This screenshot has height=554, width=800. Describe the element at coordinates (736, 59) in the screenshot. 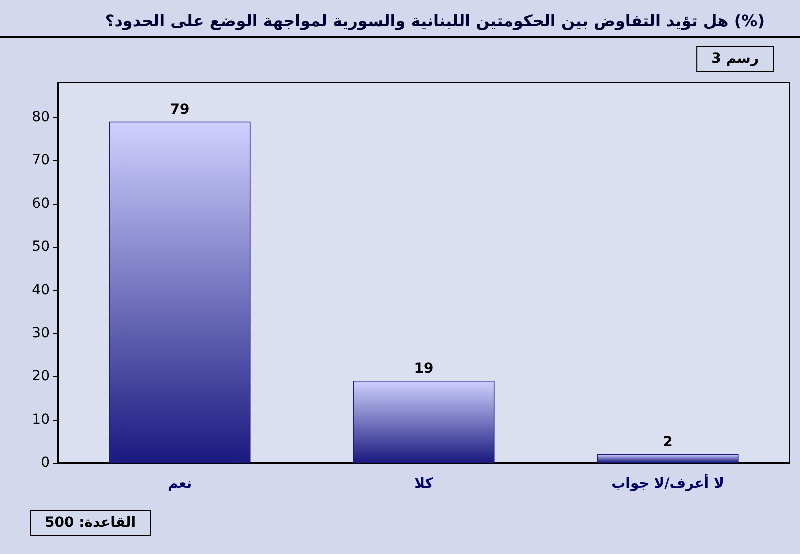

I see `text: رسم 3` at that location.